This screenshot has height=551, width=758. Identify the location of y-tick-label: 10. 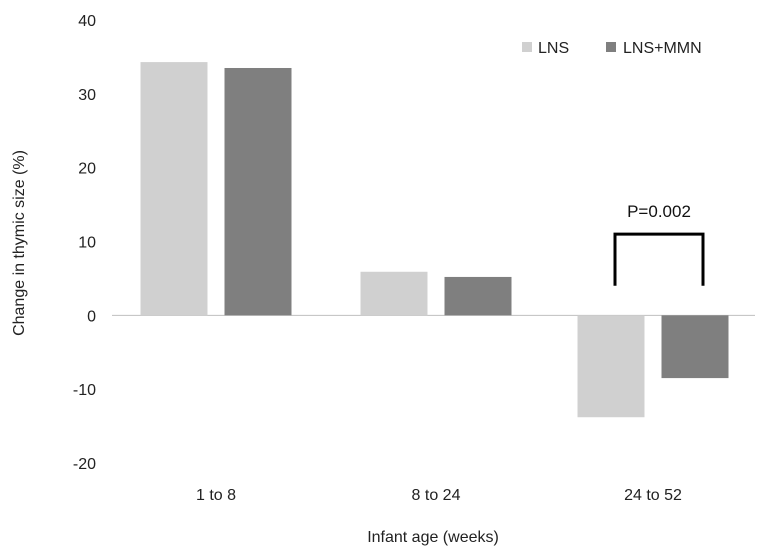
(87, 243).